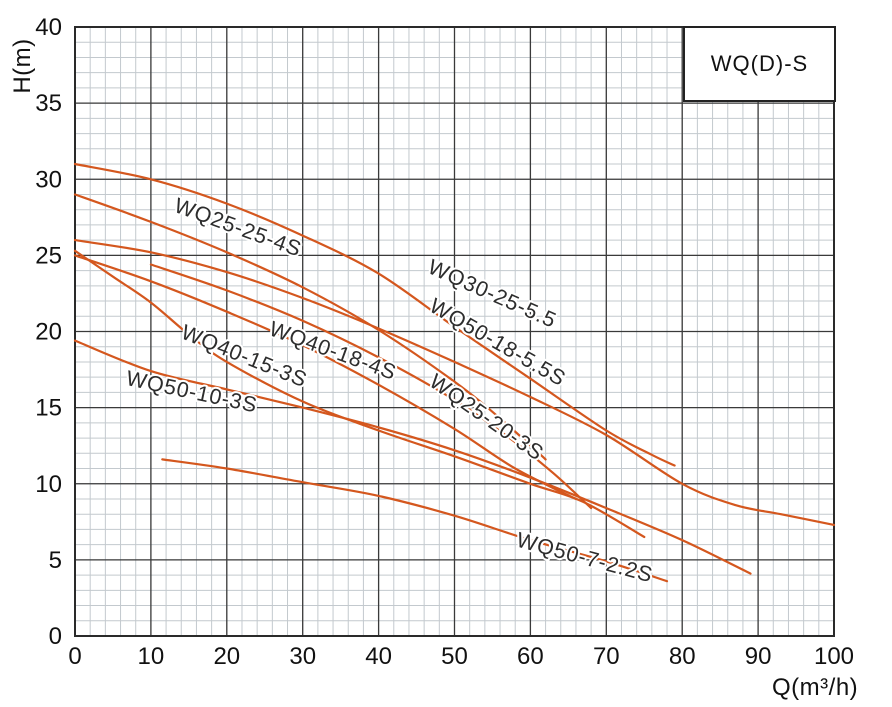 This screenshot has width=892, height=707. I want to click on y-tick-label: 15, so click(48, 408).